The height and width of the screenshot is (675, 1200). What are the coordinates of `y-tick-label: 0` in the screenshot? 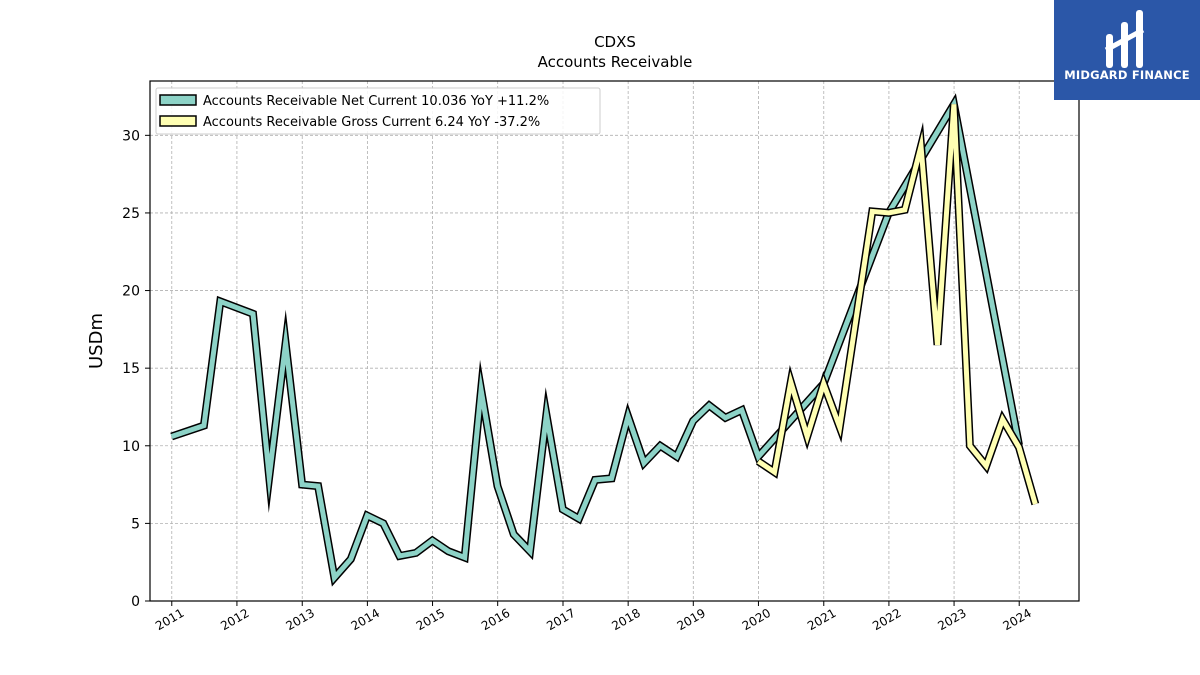 It's located at (135, 602).